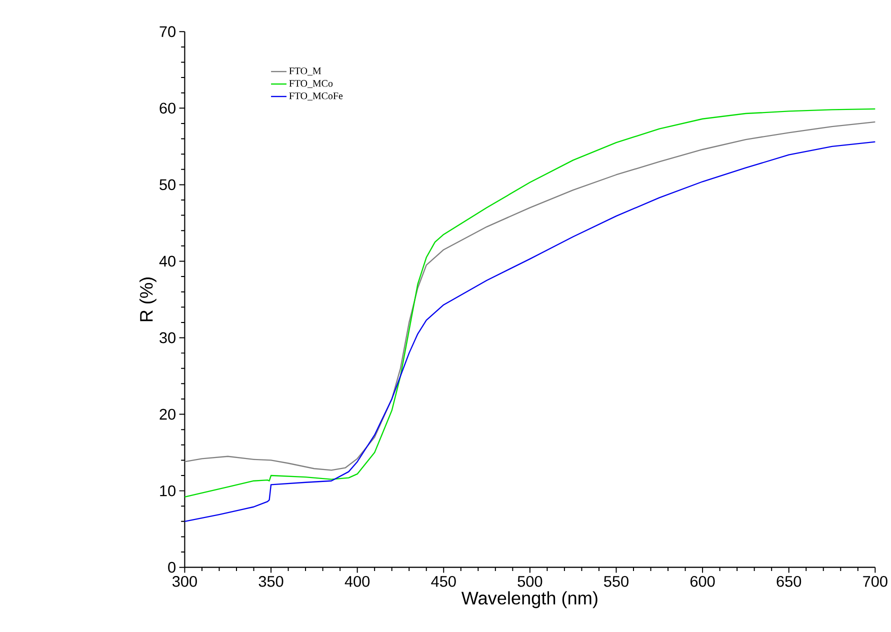 Image resolution: width=891 pixels, height=632 pixels. Describe the element at coordinates (789, 582) in the screenshot. I see `x-tick-label: 650` at that location.